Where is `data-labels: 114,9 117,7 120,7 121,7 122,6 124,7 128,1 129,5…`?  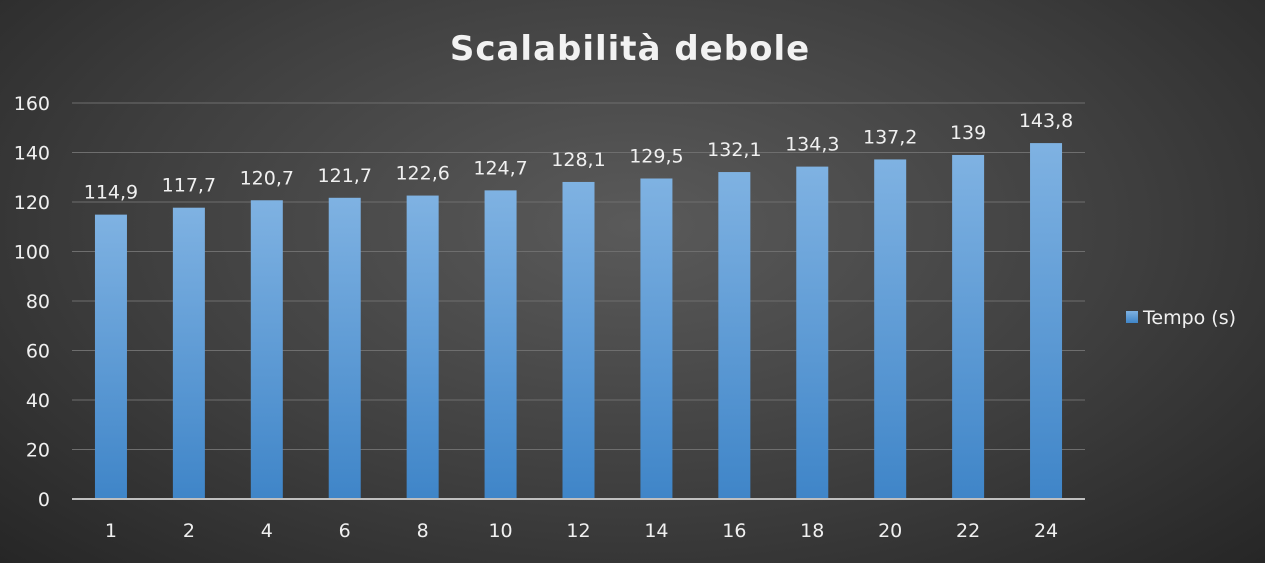
data-labels: 114,9 117,7 120,7 121,7 122,6 124,7 128,1 129,5… is located at coordinates (578, 157).